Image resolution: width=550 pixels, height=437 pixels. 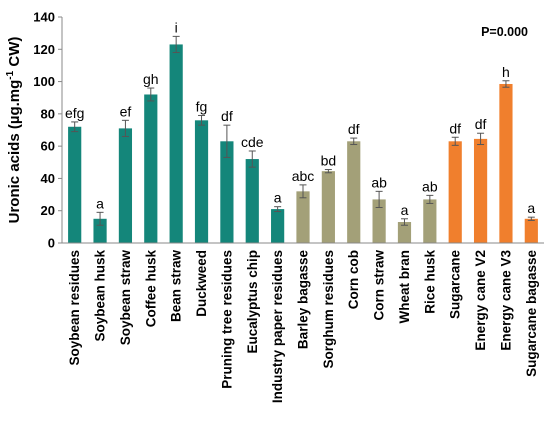 I want to click on x-category-label: Duckweed, so click(x=201, y=283).